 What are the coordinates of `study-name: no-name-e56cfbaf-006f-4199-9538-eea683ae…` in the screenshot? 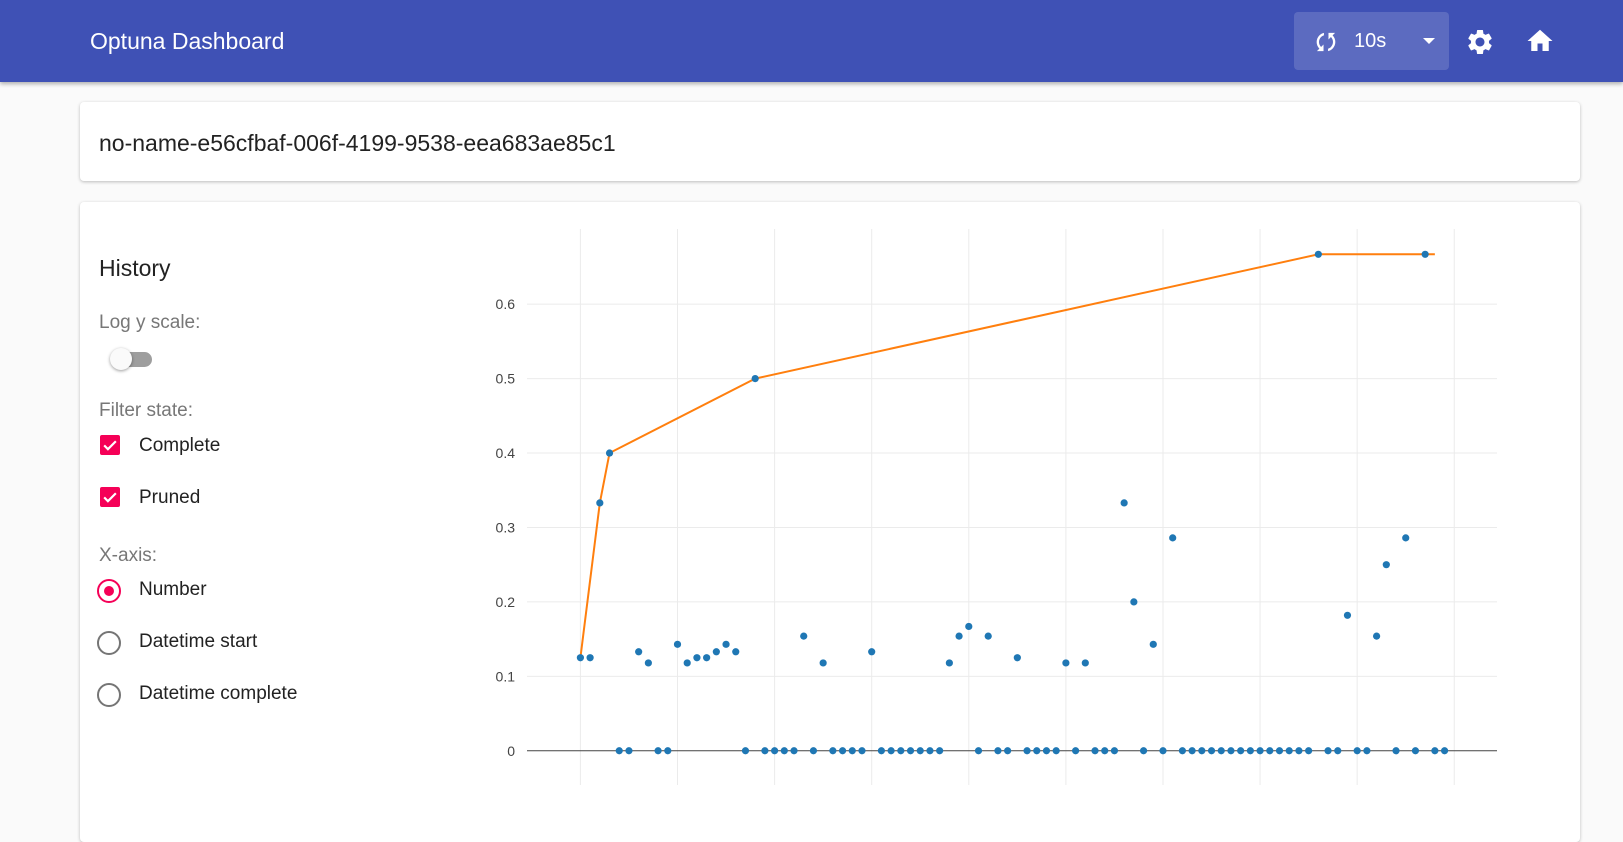 It's located at (357, 143).